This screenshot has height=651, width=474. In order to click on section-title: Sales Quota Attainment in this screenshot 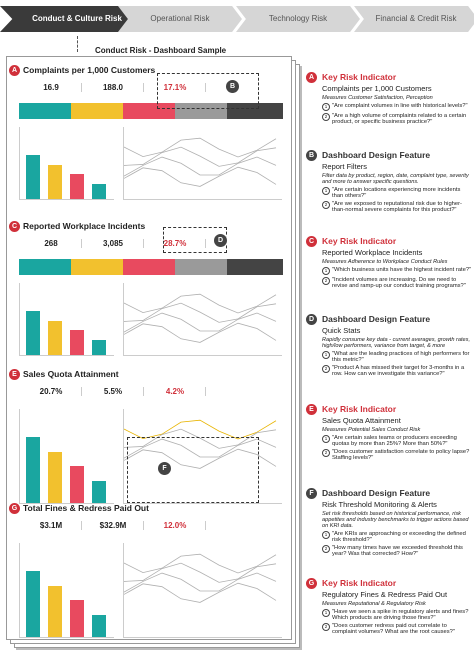, I will do `click(71, 374)`.